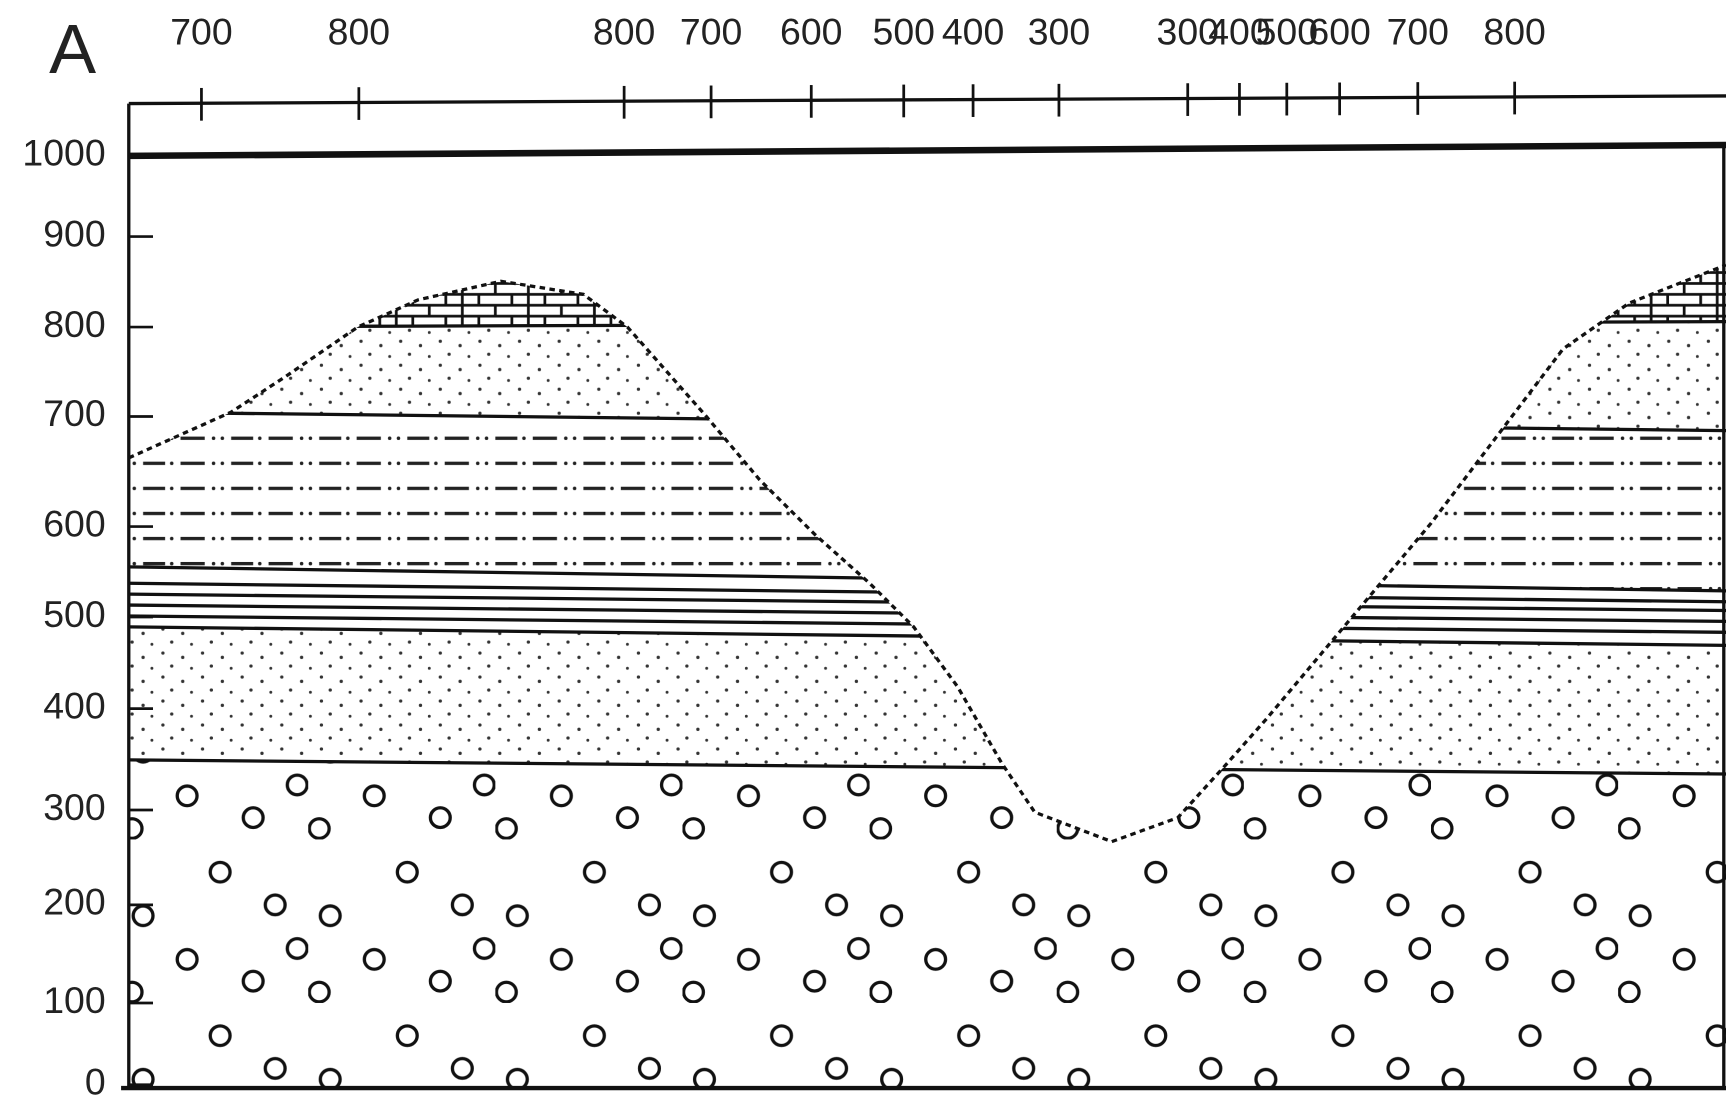 This screenshot has width=1726, height=1112. I want to click on lower-sandstone, so click(927, 700).